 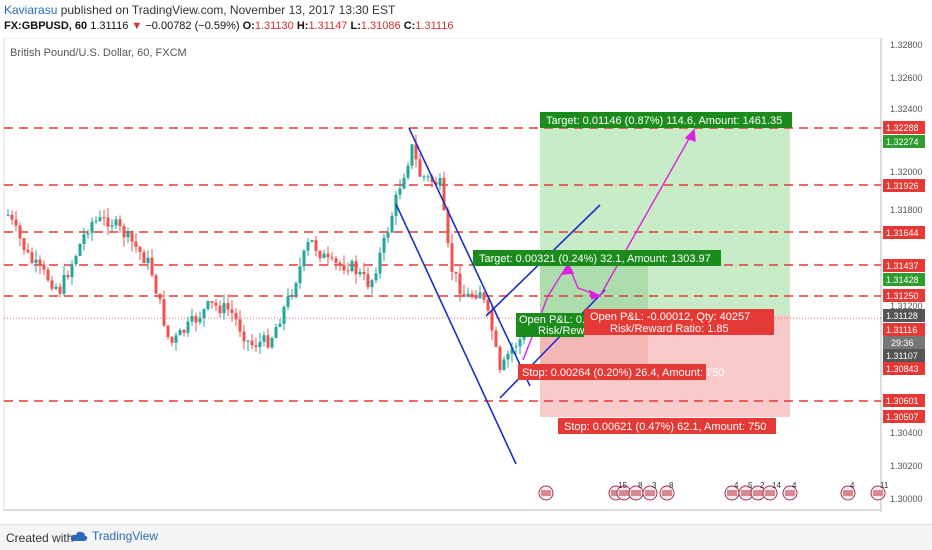 I want to click on created-with-text: Created with, so click(x=40, y=538).